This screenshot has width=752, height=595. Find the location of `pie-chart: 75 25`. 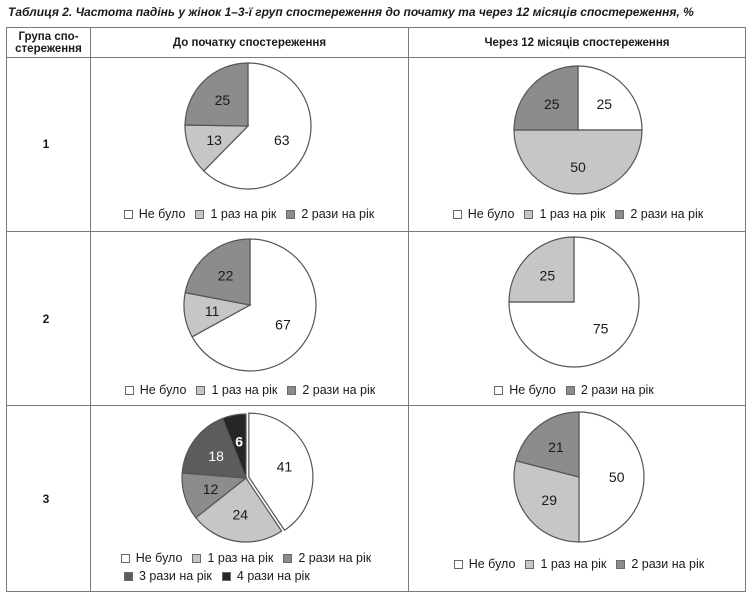

pie-chart: 75 25 is located at coordinates (574, 302).